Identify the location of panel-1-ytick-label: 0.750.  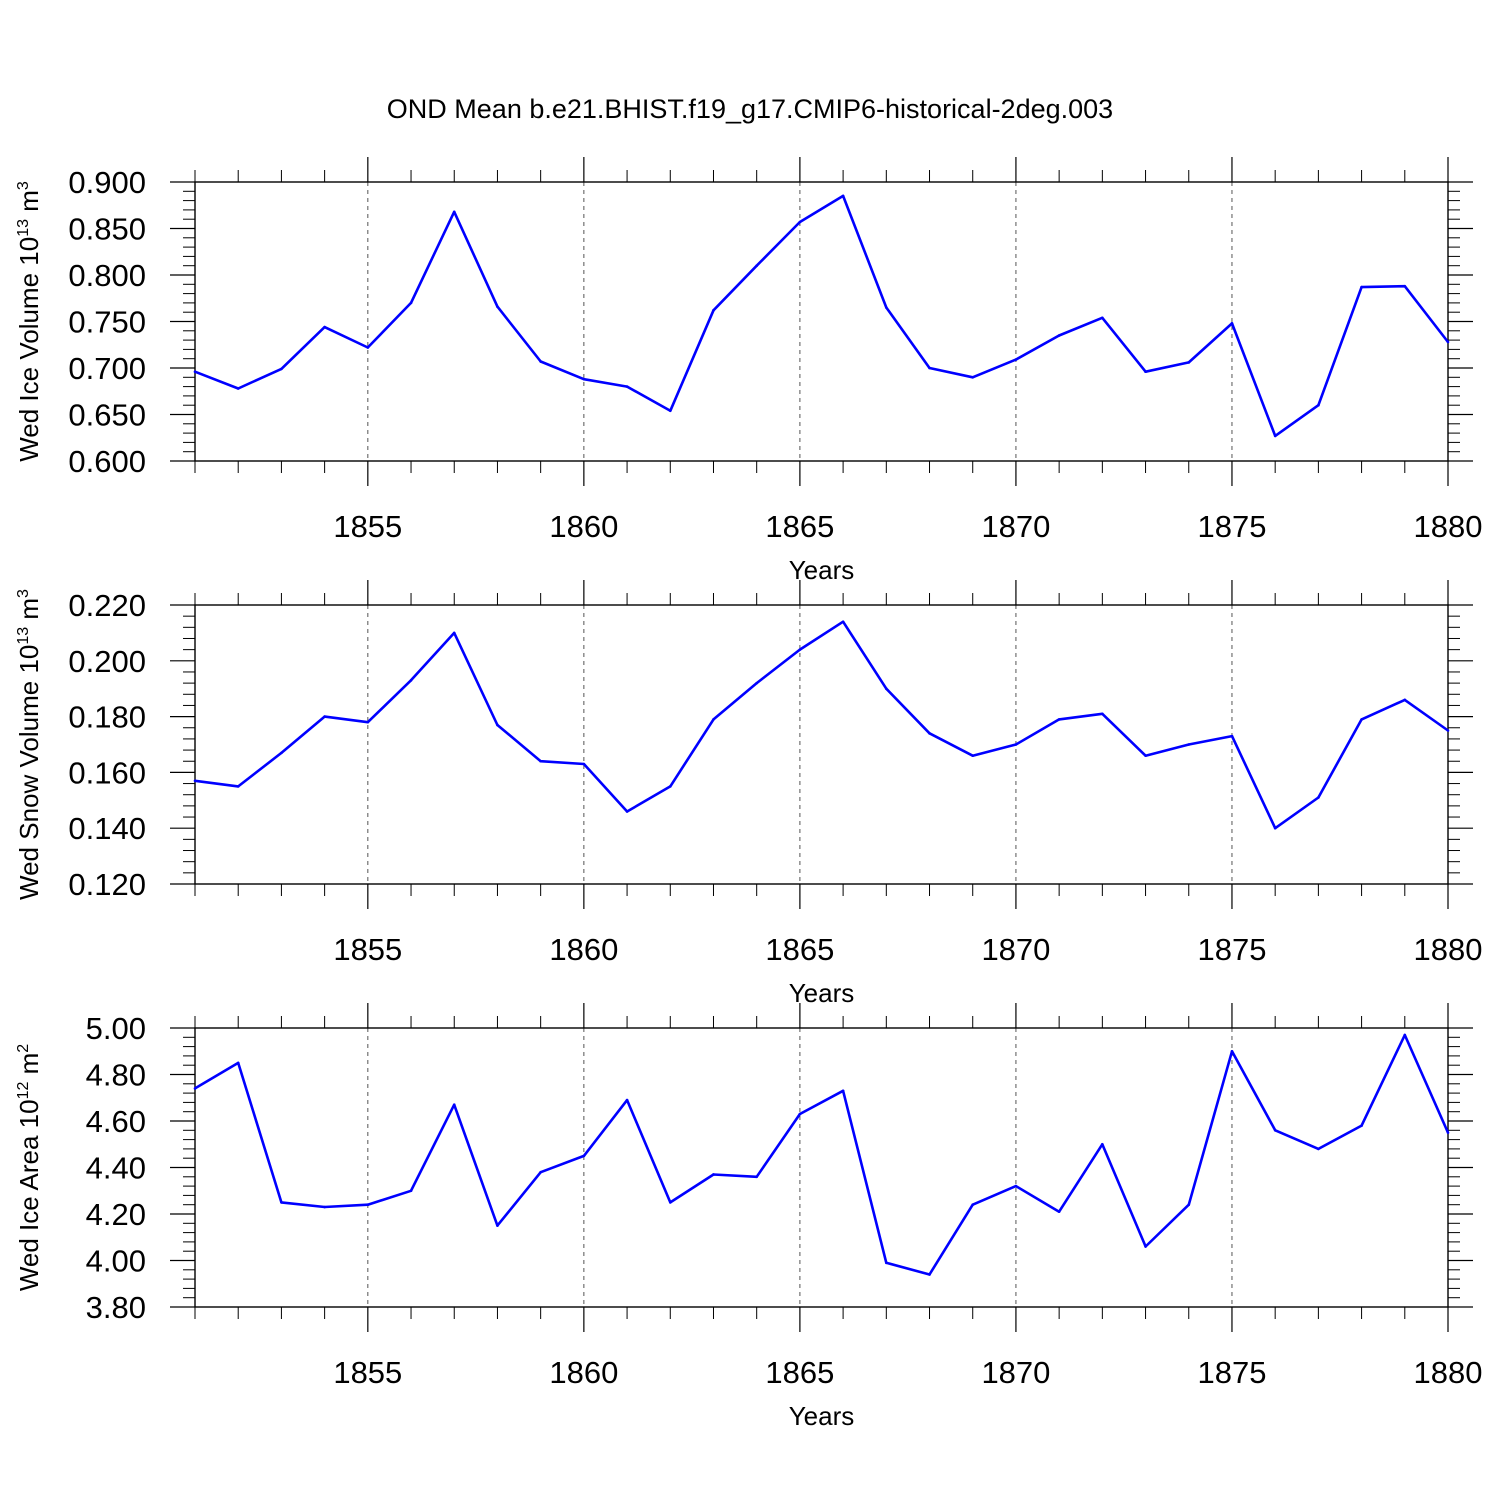
(107, 322).